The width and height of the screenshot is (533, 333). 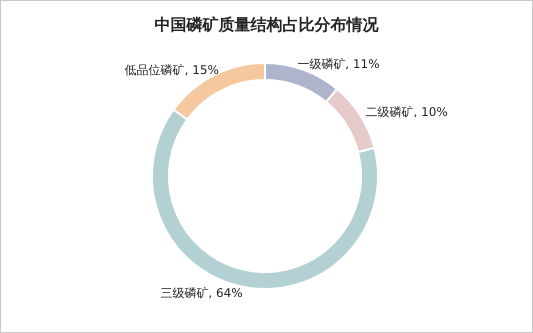 What do you see at coordinates (171, 69) in the screenshot?
I see `slice-label: 低品位磷矿, 15%` at bounding box center [171, 69].